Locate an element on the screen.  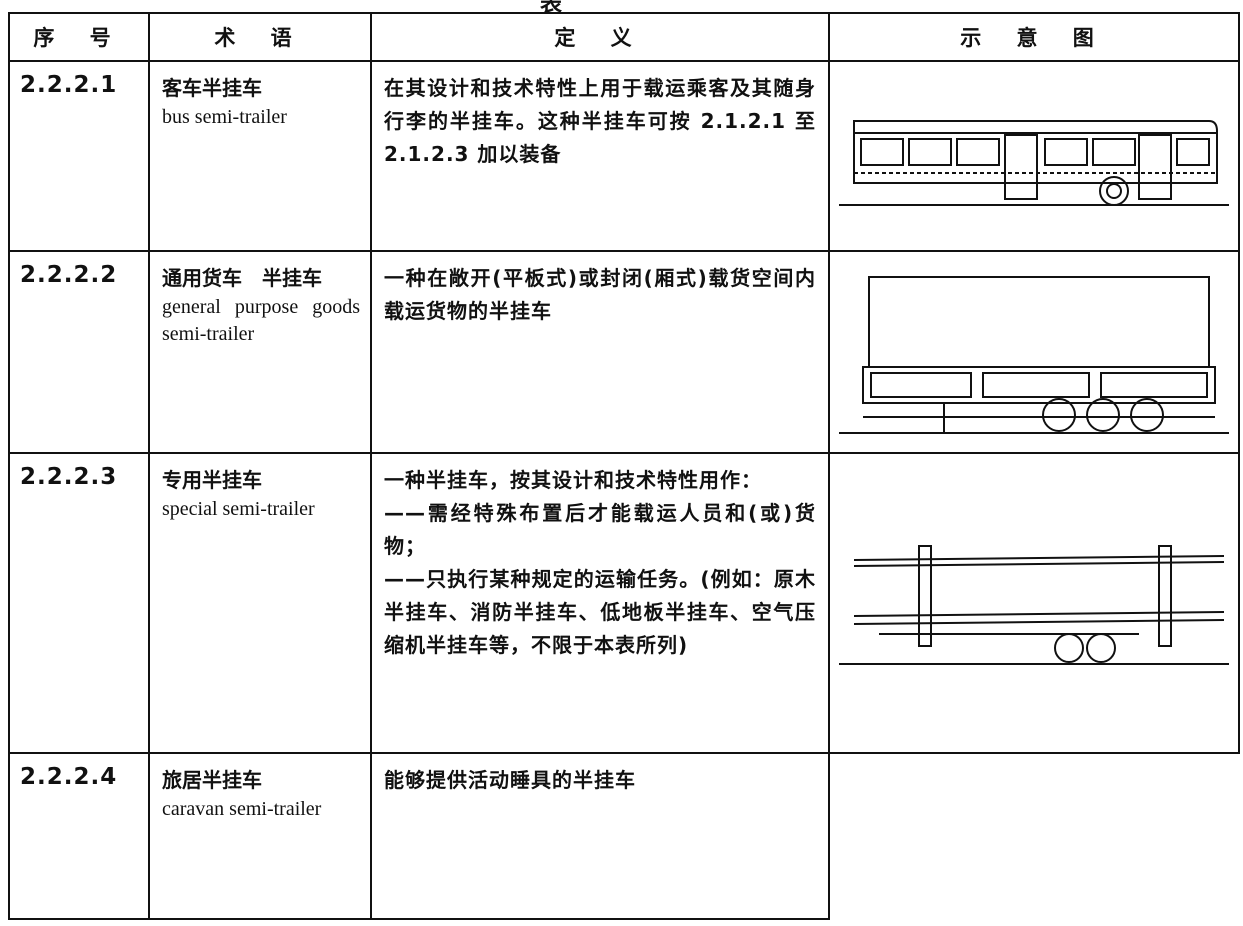
term-chinese: 旅居半挂车 is located at coordinates (212, 780).